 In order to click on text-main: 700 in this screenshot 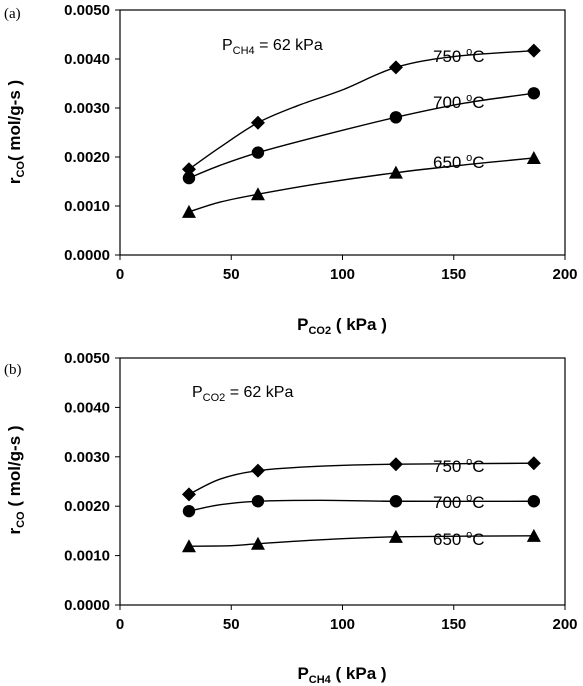, I will do `click(449, 102)`.